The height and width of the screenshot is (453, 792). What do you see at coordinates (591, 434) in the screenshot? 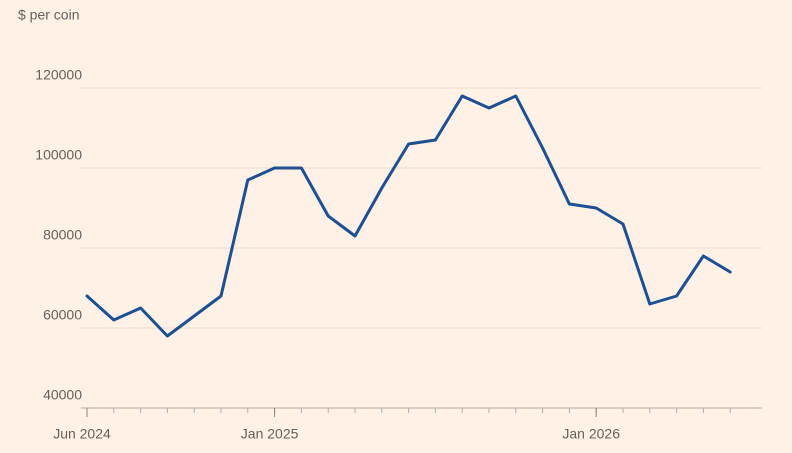
I see `x-tick-label: Jan 2026` at bounding box center [591, 434].